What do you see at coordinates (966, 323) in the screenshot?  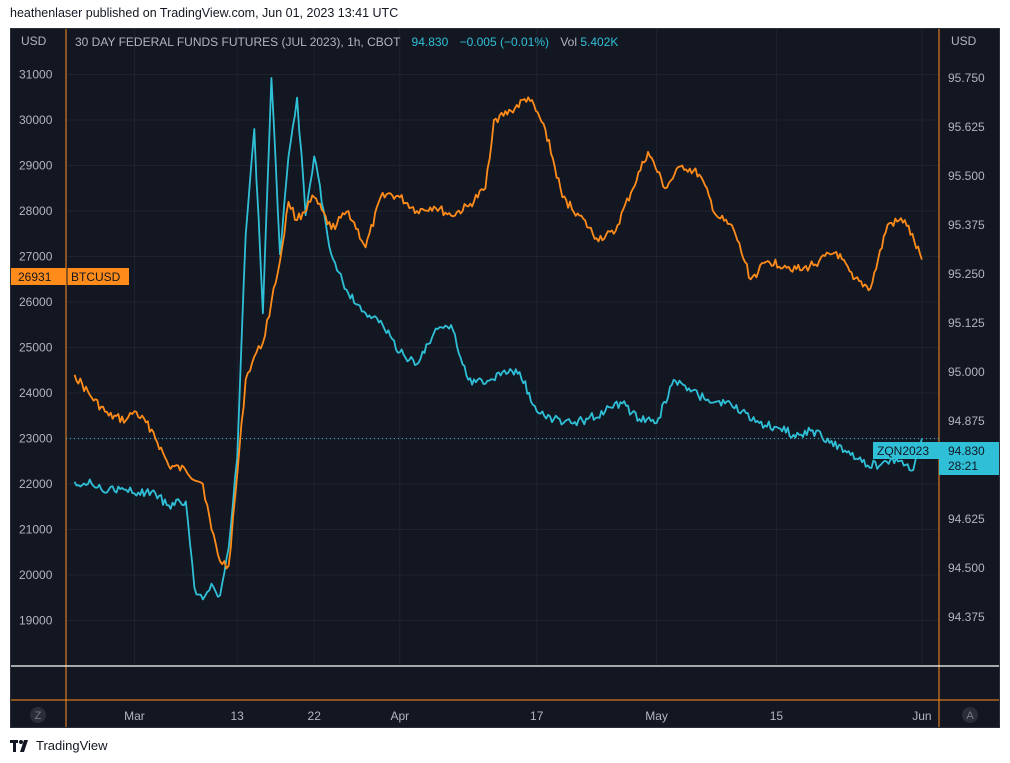 I see `right-tick-label: 95.125` at bounding box center [966, 323].